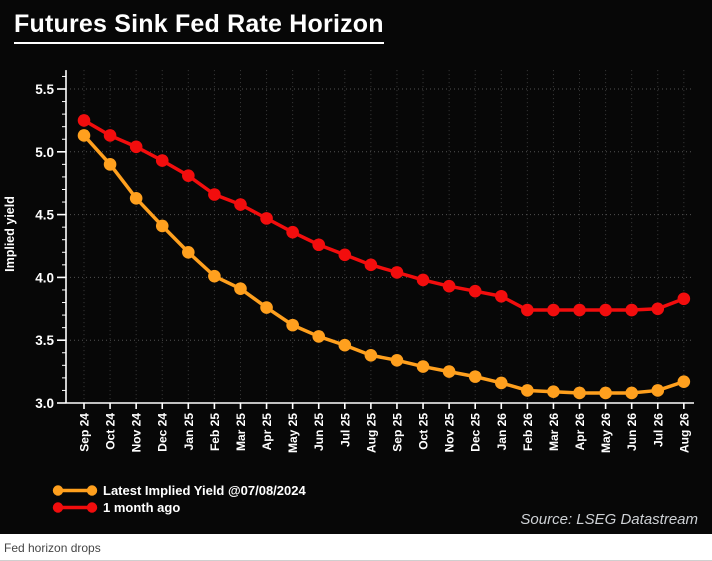 Image resolution: width=712 pixels, height=561 pixels. Describe the element at coordinates (502, 432) in the screenshot. I see `x-tick-label: Jan 26` at that location.